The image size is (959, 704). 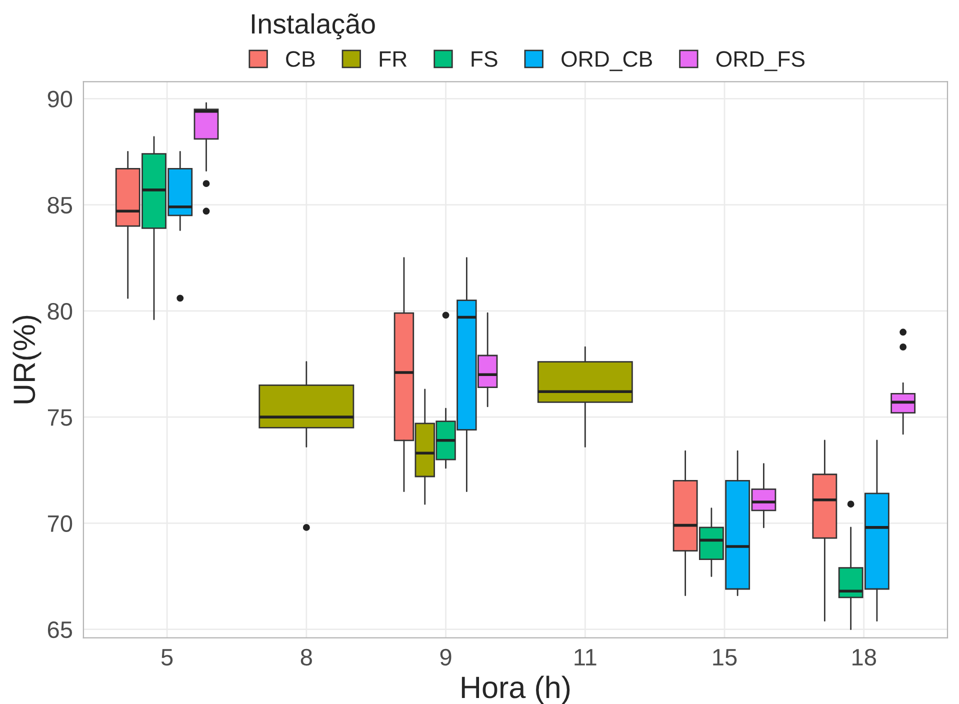 I want to click on y-tick-label: 70, so click(x=60, y=523).